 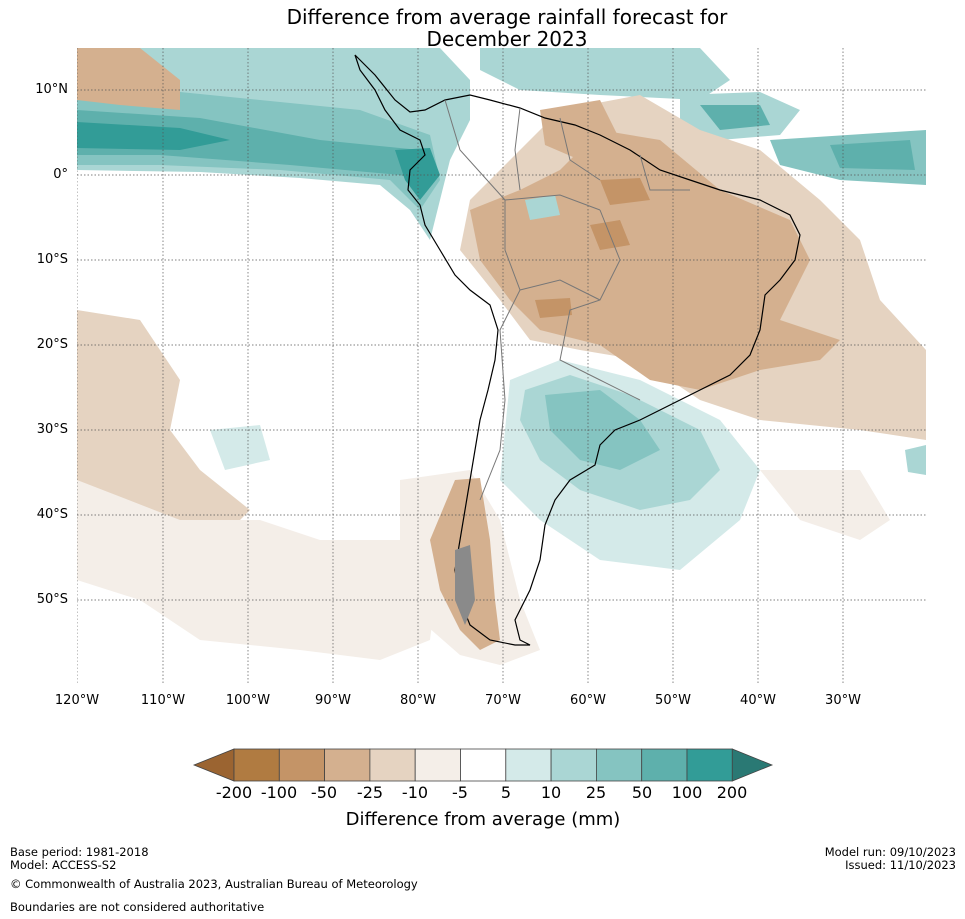 I want to click on issued-text: Issued: 11/10/2023, so click(x=900, y=865).